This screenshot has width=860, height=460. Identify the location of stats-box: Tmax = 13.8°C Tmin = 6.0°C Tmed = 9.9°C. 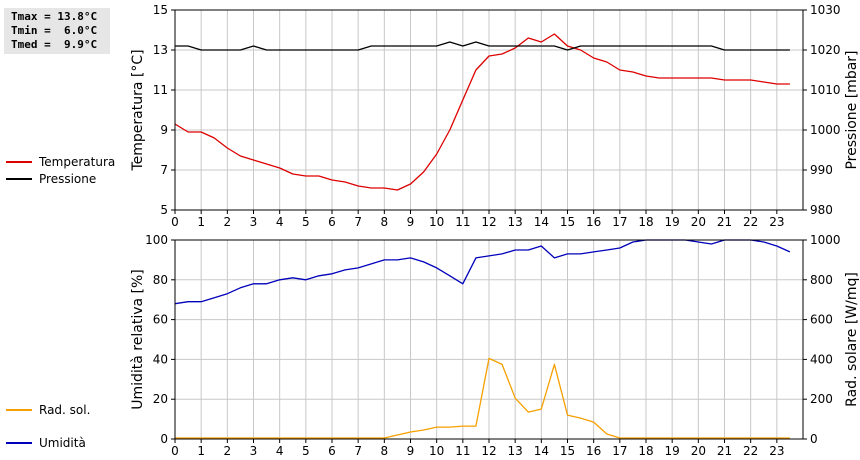
(57, 31).